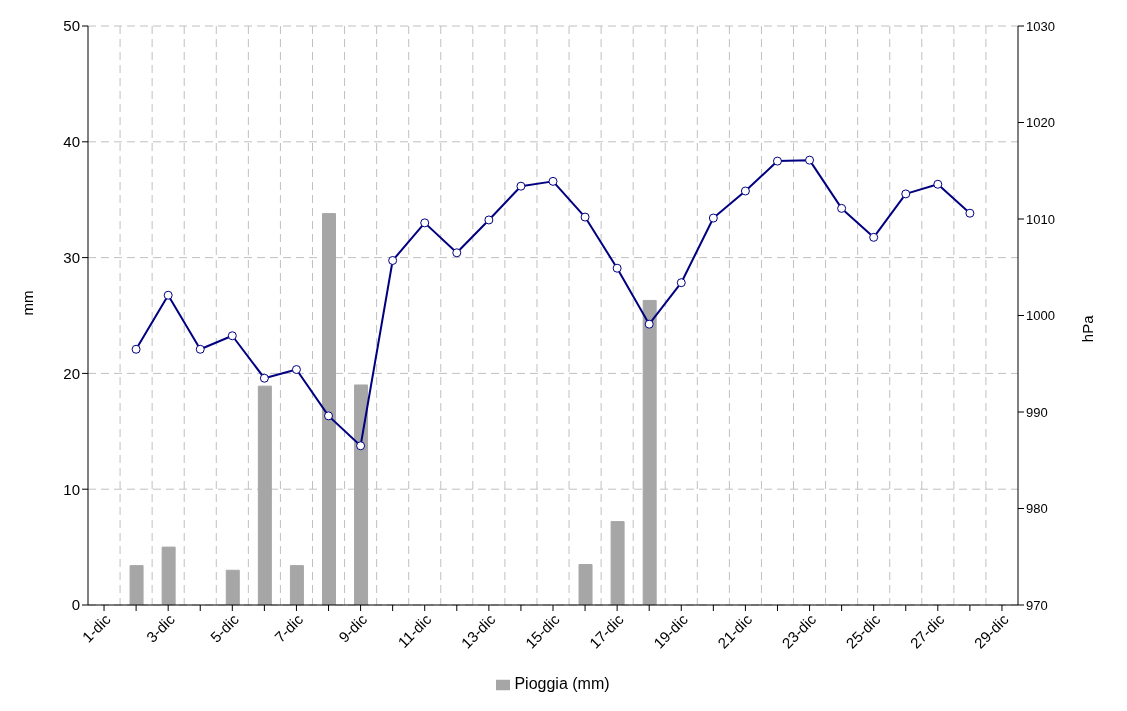 The height and width of the screenshot is (711, 1127). Describe the element at coordinates (71, 373) in the screenshot. I see `y-tick-label: 20` at that location.